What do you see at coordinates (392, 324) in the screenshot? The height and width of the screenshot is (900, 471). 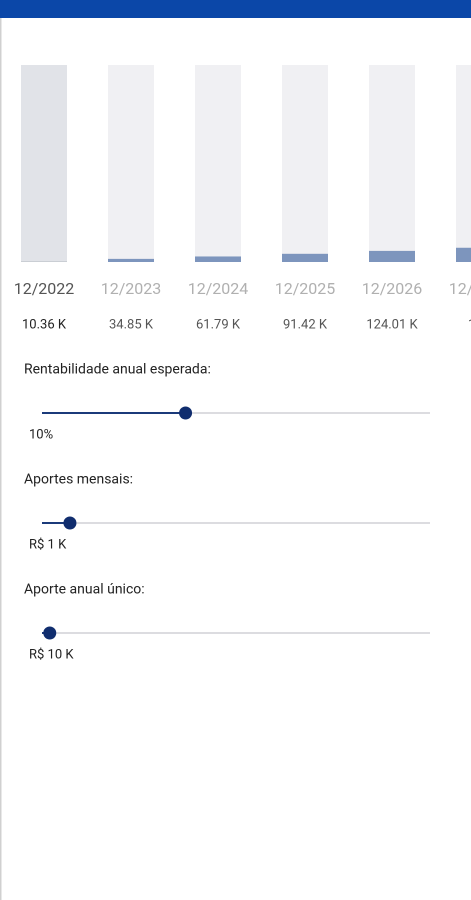 I see `value-label: 124.01 K` at bounding box center [392, 324].